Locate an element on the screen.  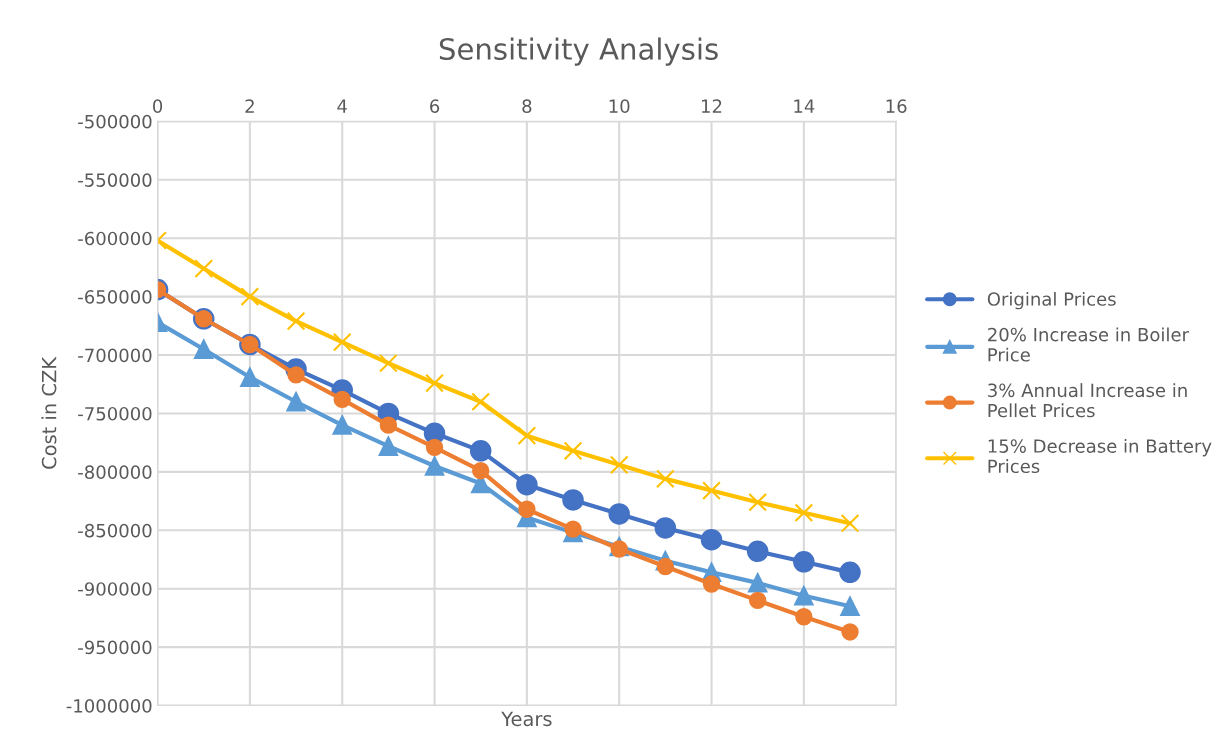
y-tick-label: -900000 is located at coordinates (115, 589).